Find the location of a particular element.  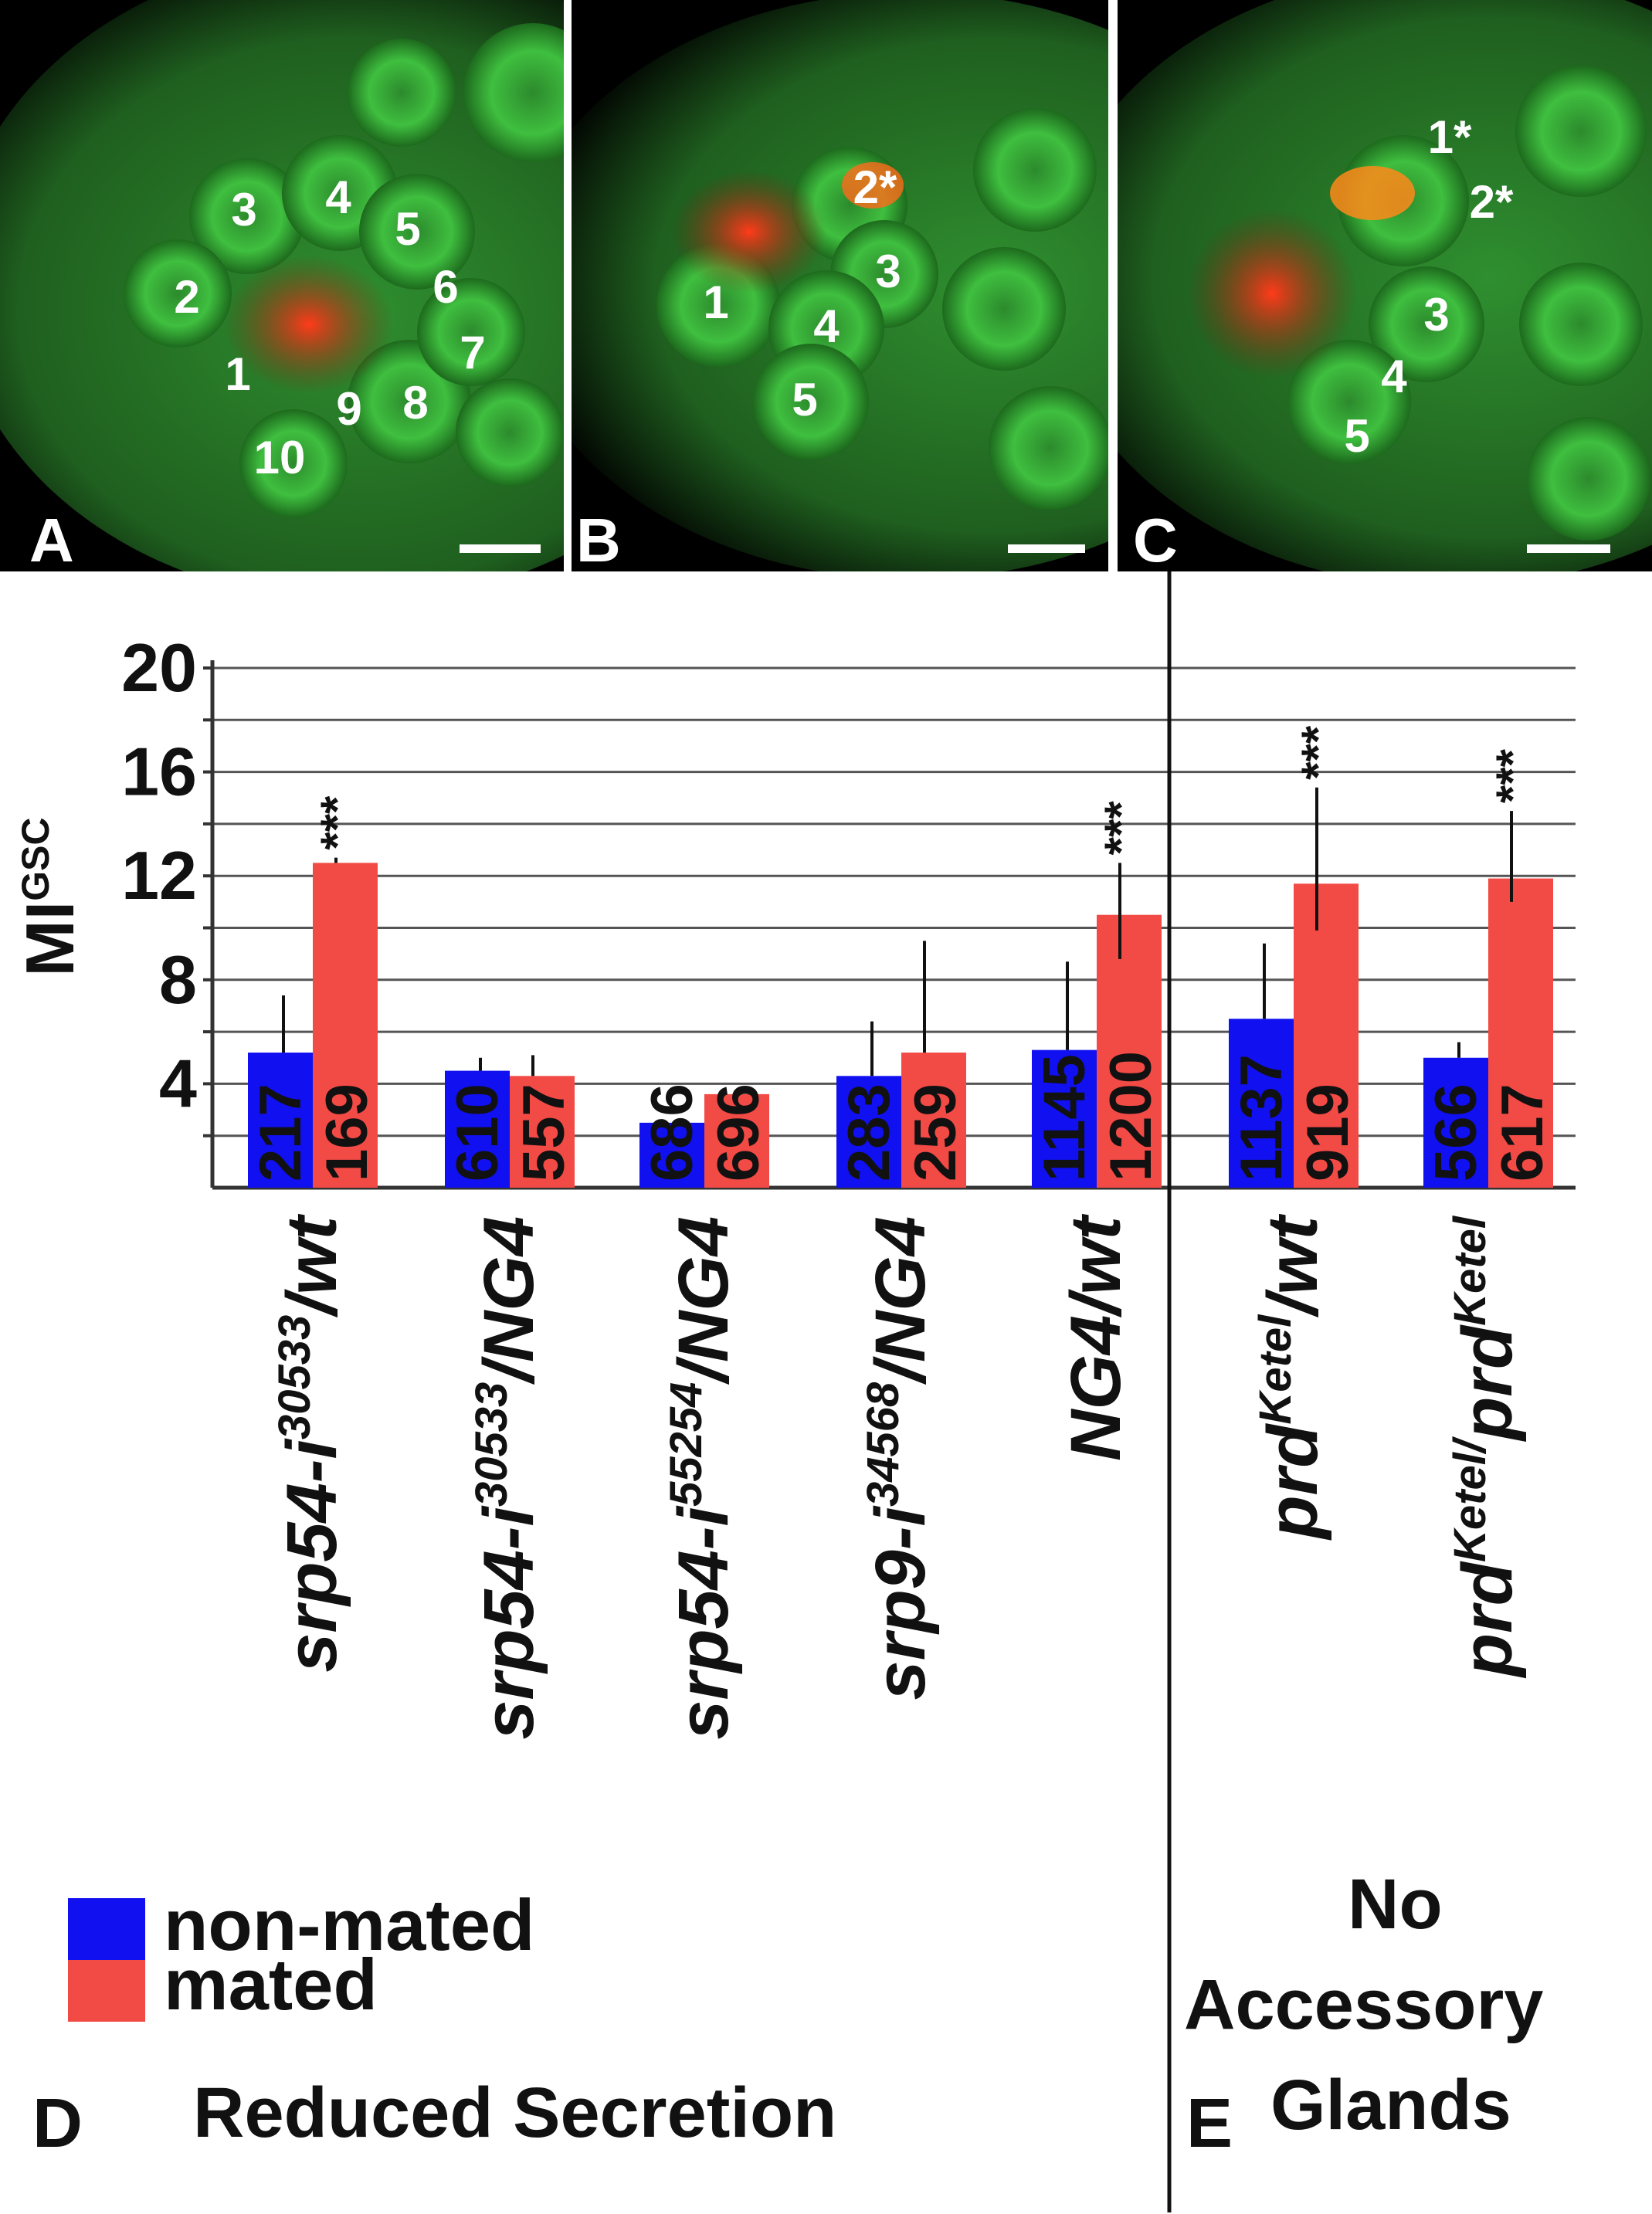

cell-blobs-a is located at coordinates (344, 270).